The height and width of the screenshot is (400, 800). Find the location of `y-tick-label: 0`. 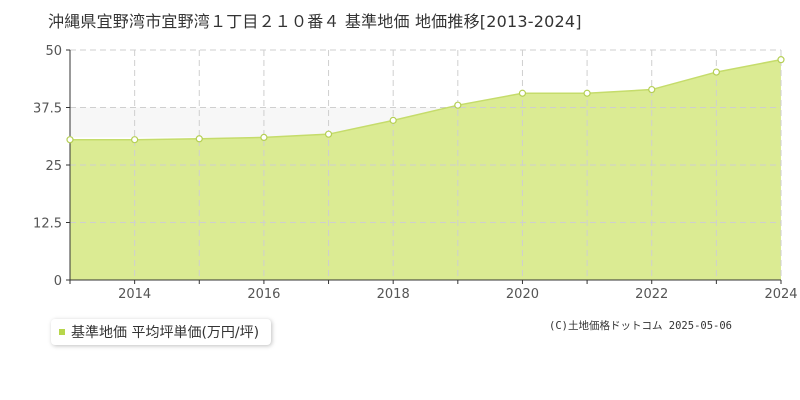

y-tick-label: 0 is located at coordinates (58, 281).